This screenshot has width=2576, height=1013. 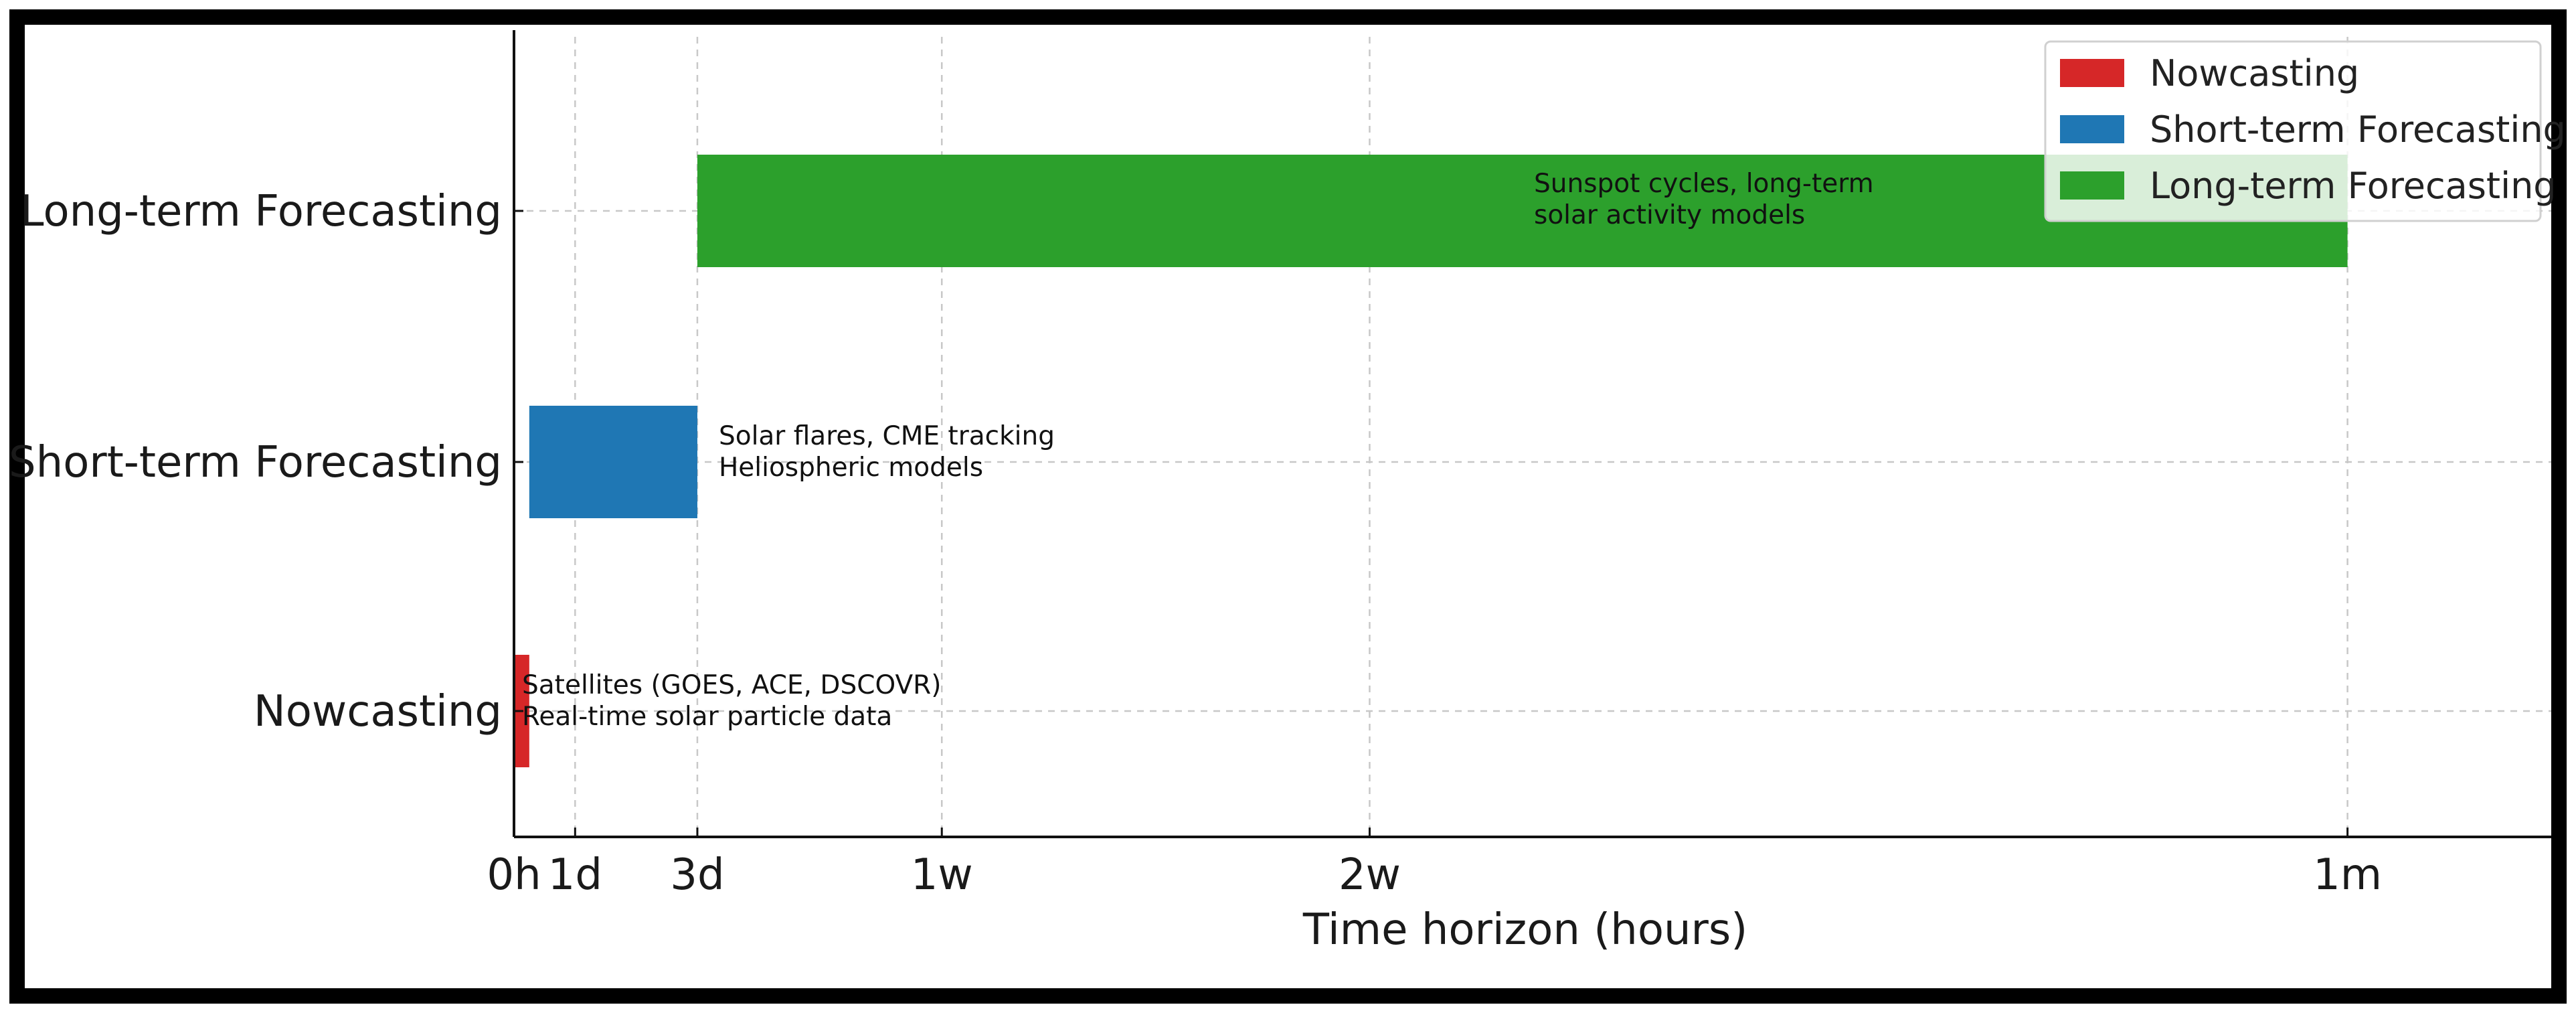 What do you see at coordinates (255, 462) in the screenshot?
I see `y-tick-label-short-term-forecasting: Short-term Forecasting` at bounding box center [255, 462].